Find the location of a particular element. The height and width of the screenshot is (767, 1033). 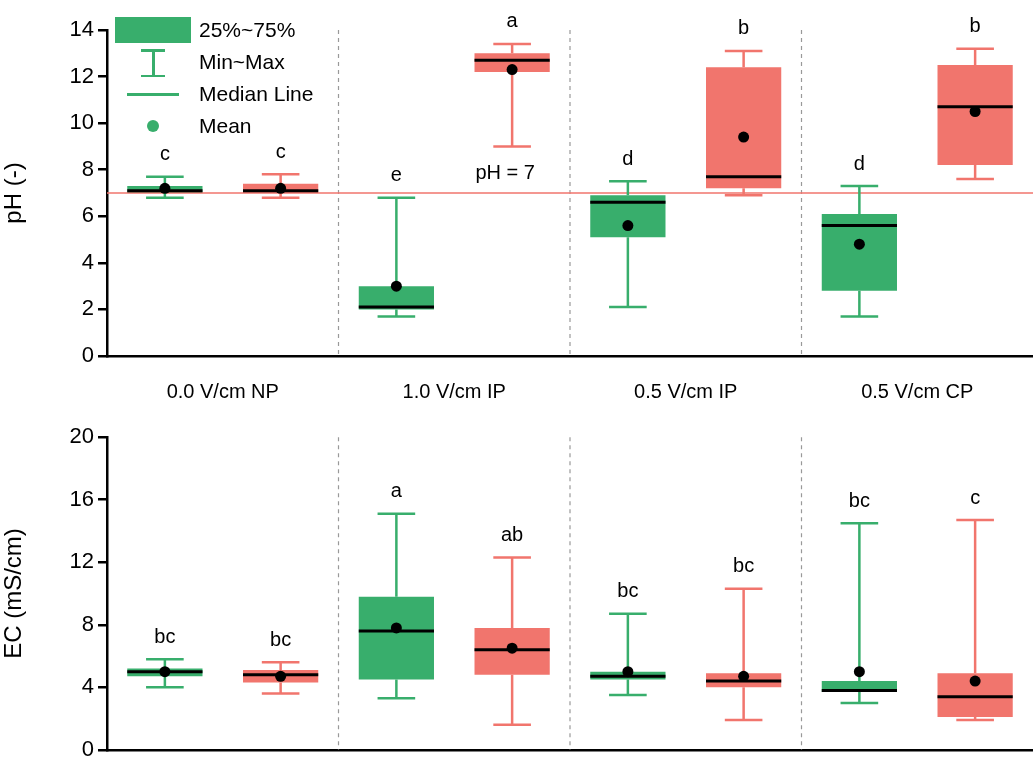

y-axis-title: pH (-) is located at coordinates (13, 193).